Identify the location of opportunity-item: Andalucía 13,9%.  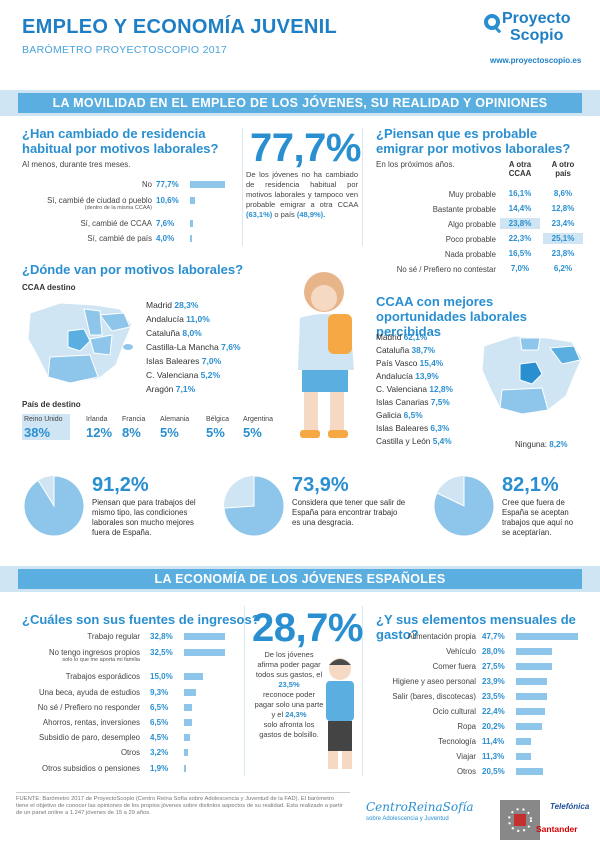
(407, 376).